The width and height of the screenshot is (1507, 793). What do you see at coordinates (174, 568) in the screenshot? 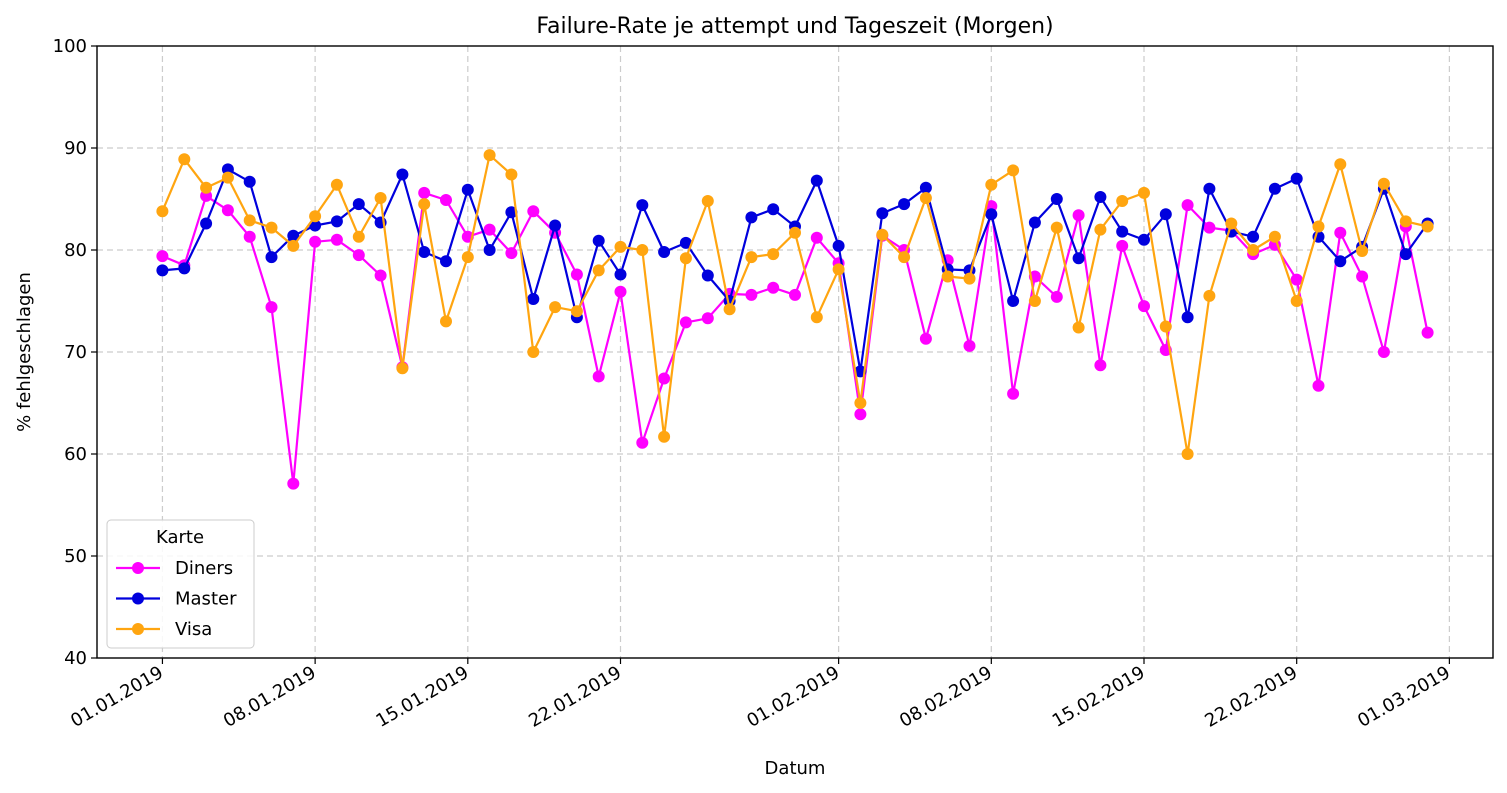
I see `legend-entry-diners: Diners` at bounding box center [174, 568].